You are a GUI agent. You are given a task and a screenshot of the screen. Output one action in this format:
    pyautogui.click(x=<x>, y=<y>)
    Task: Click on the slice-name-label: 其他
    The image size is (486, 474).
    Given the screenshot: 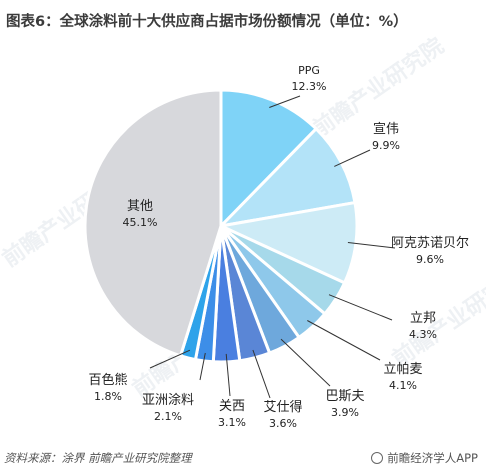 What is the action you would take?
    pyautogui.click(x=140, y=206)
    